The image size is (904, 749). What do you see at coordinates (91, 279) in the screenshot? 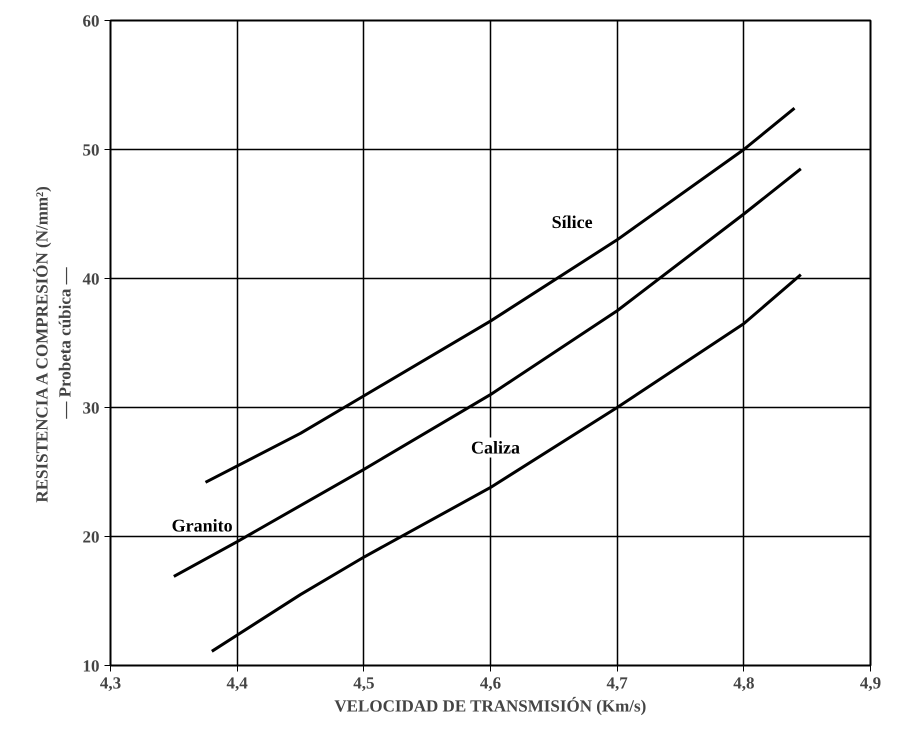
I see `y-tick-label: 40` at bounding box center [91, 279].